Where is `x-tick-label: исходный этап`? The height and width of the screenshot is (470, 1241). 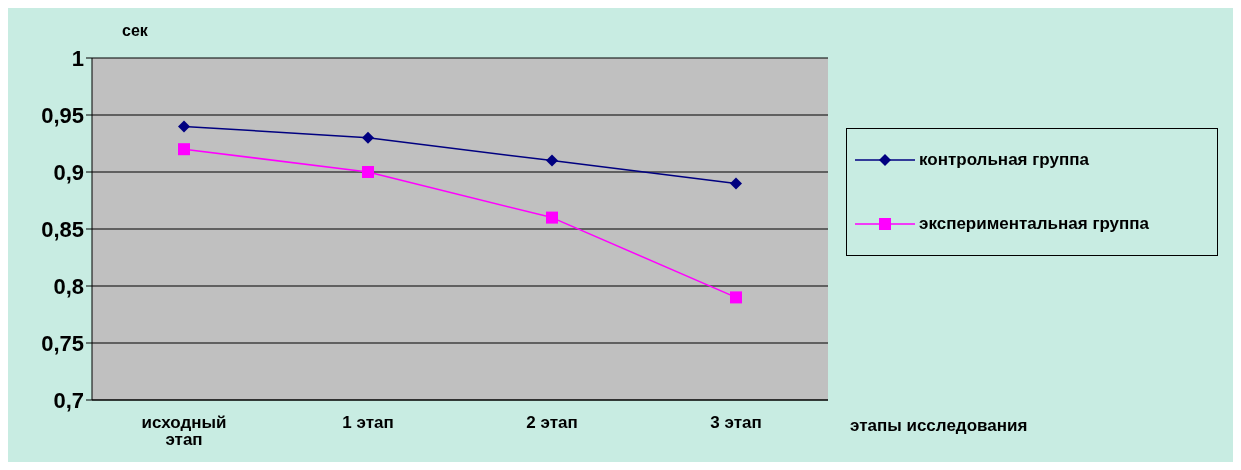 x-tick-label: исходный этап is located at coordinates (184, 431).